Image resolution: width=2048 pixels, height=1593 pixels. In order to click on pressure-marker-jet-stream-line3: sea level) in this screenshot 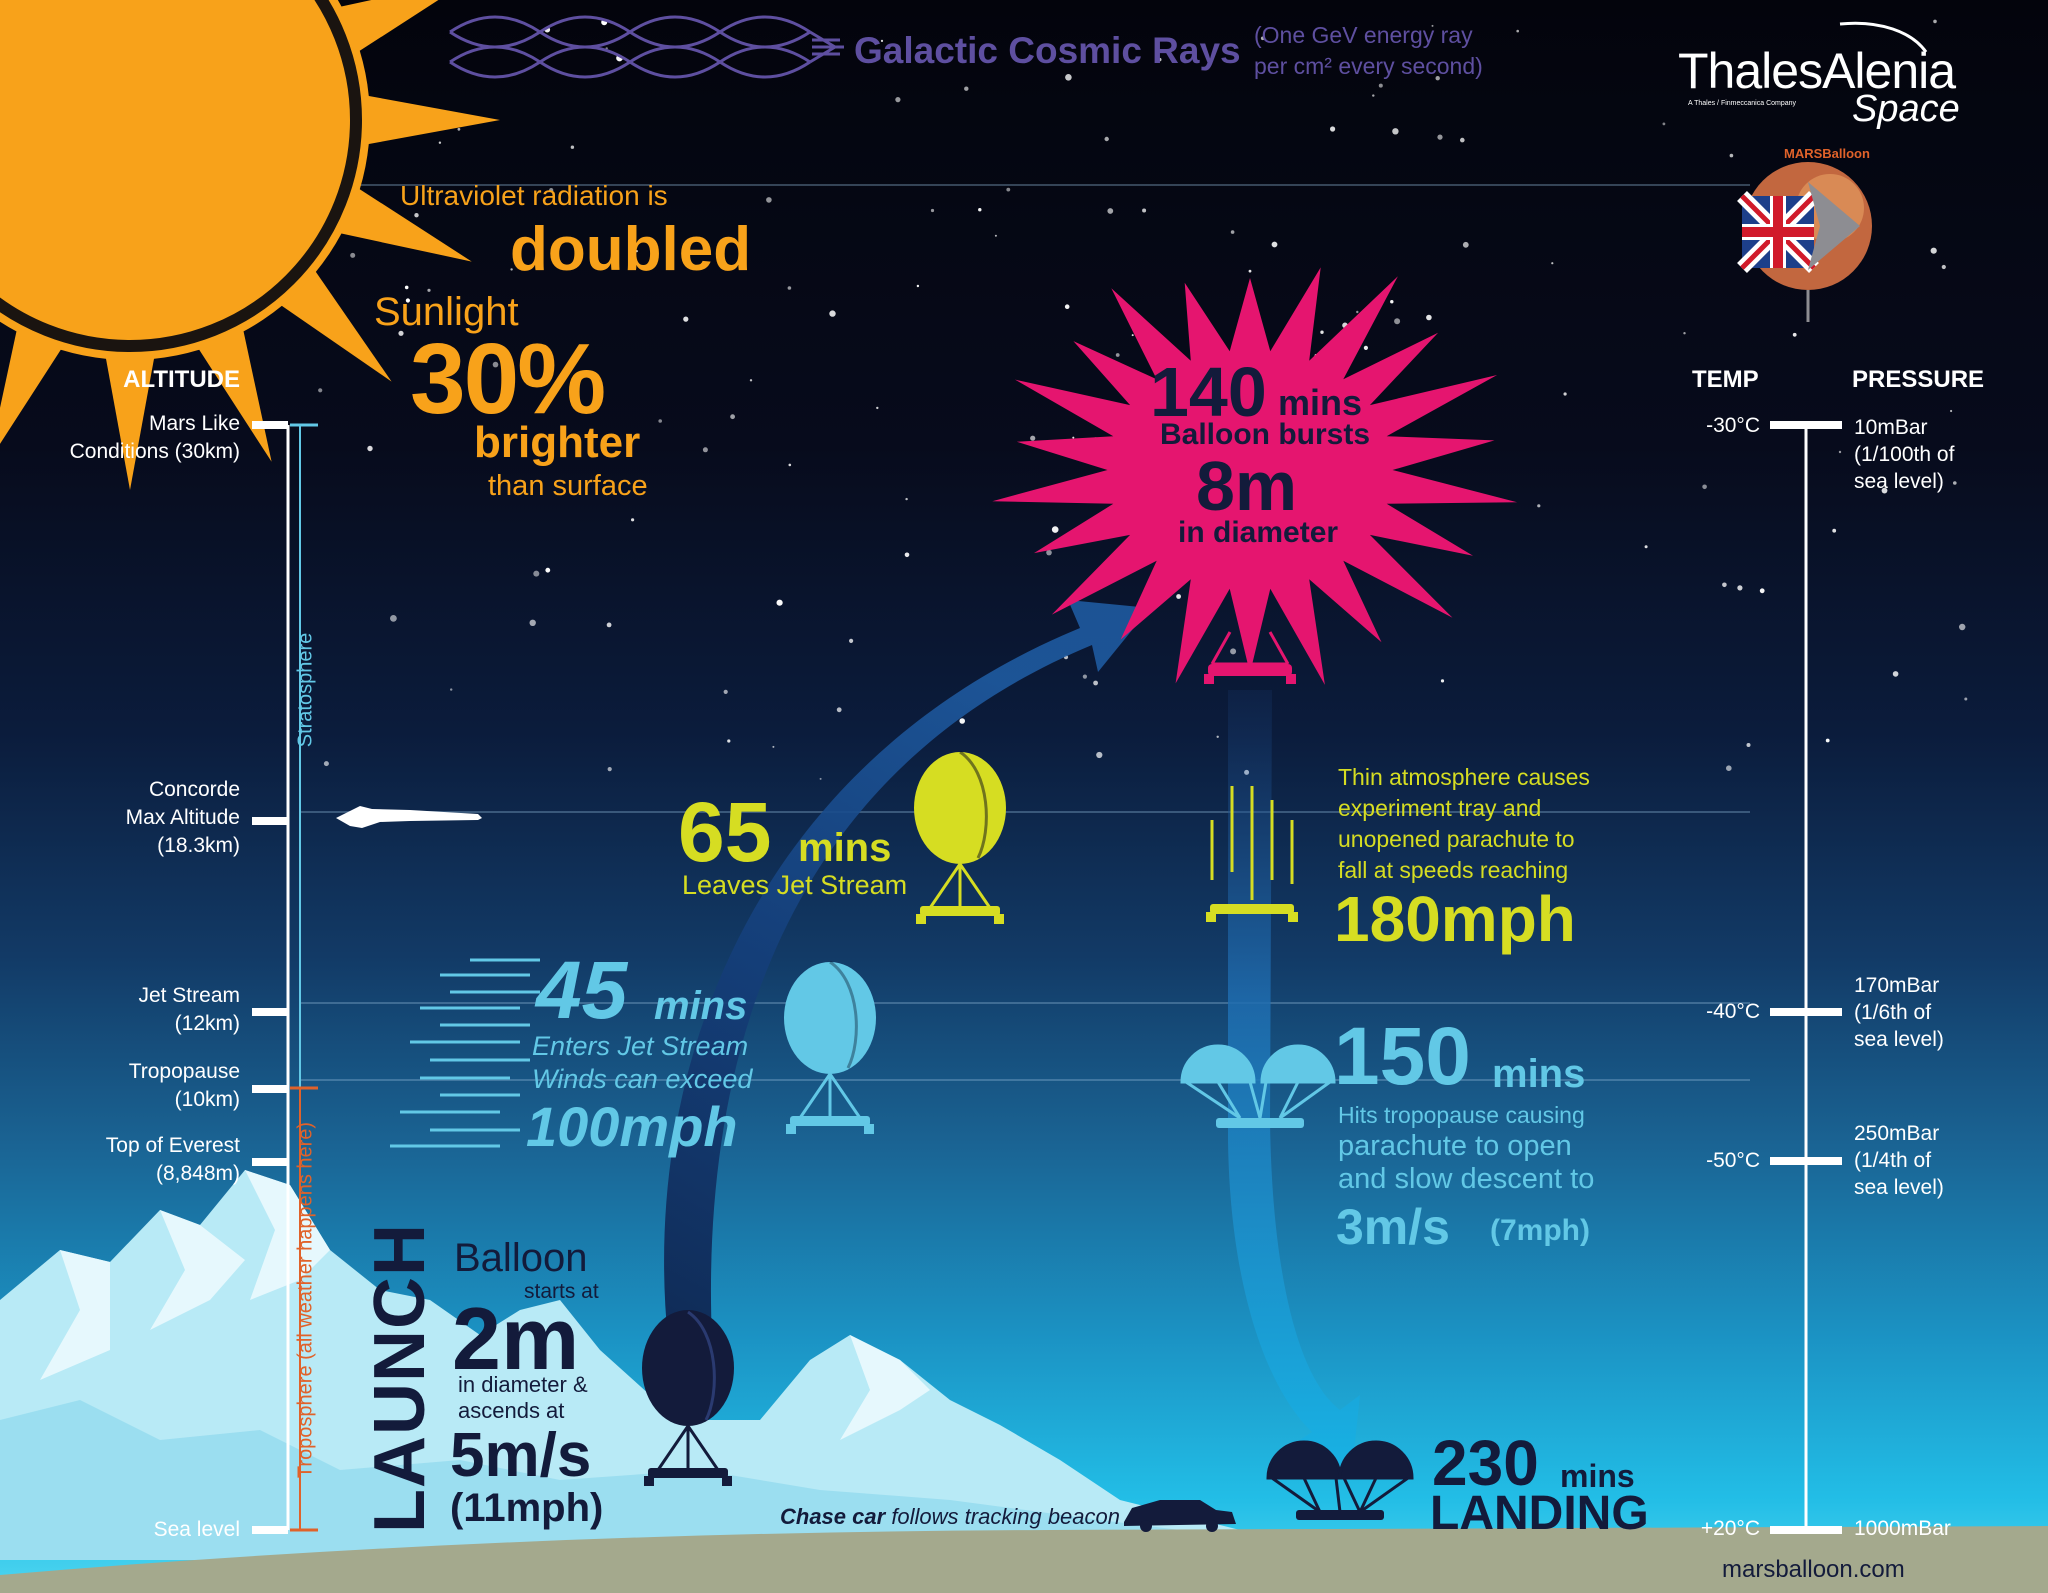, I will do `click(1899, 1039)`.